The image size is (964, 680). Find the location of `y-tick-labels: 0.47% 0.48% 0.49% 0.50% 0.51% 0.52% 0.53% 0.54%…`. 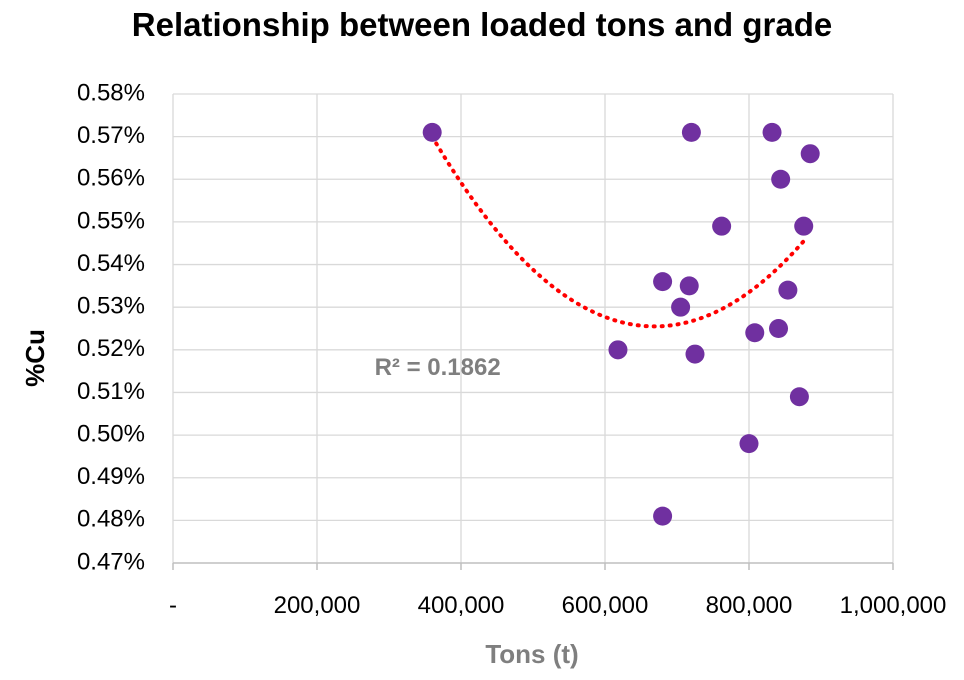

y-tick-labels: 0.47% 0.48% 0.49% 0.50% 0.51% 0.52% 0.53% 0.54%… is located at coordinates (111, 327).